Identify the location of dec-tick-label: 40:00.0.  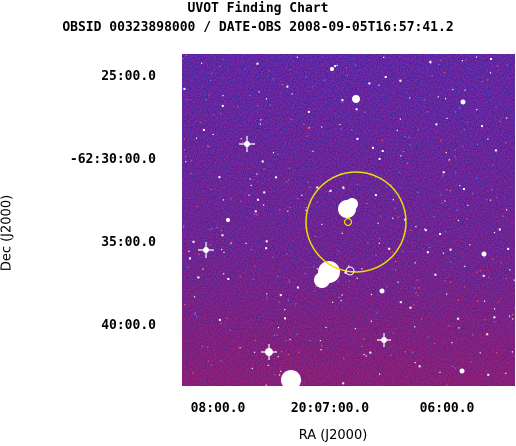
(128, 325).